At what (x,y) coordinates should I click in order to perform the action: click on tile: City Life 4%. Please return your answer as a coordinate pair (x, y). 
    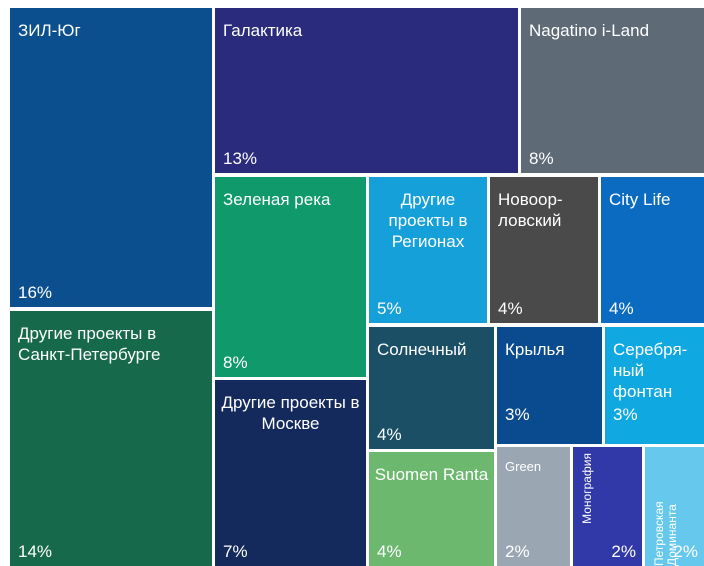
    Looking at the image, I should click on (652, 250).